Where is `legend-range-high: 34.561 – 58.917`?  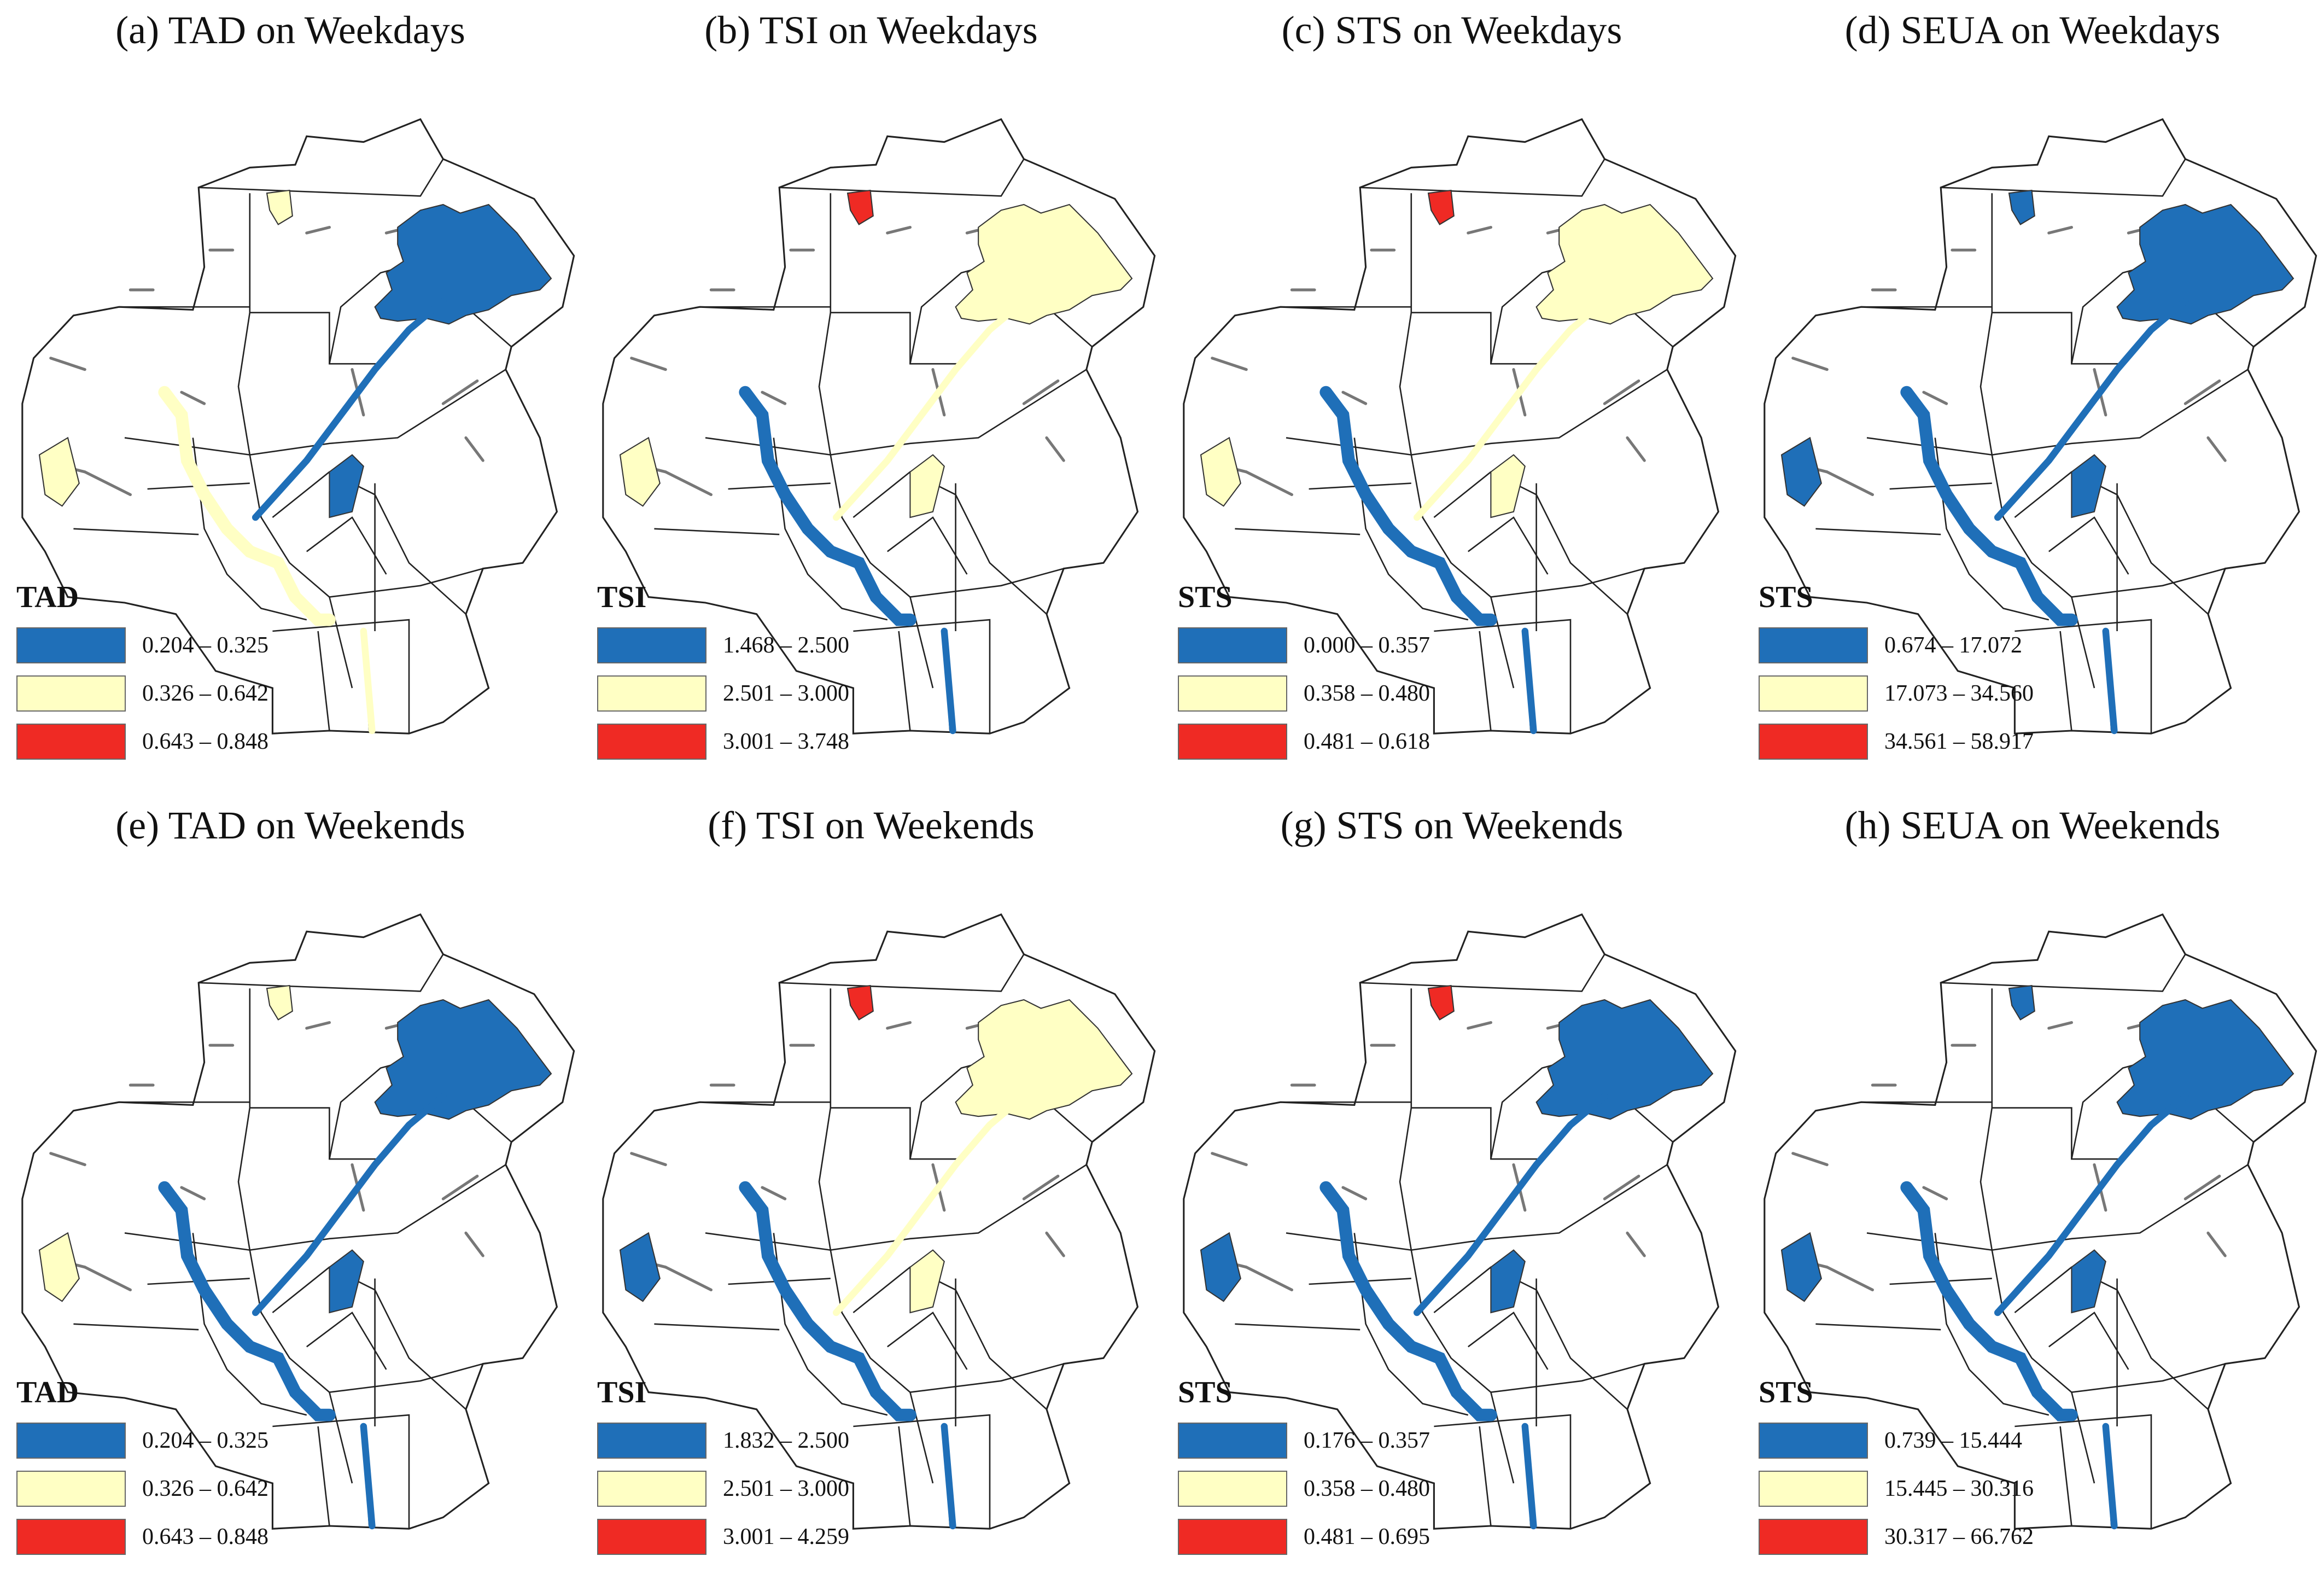 legend-range-high: 34.561 – 58.917 is located at coordinates (1959, 741).